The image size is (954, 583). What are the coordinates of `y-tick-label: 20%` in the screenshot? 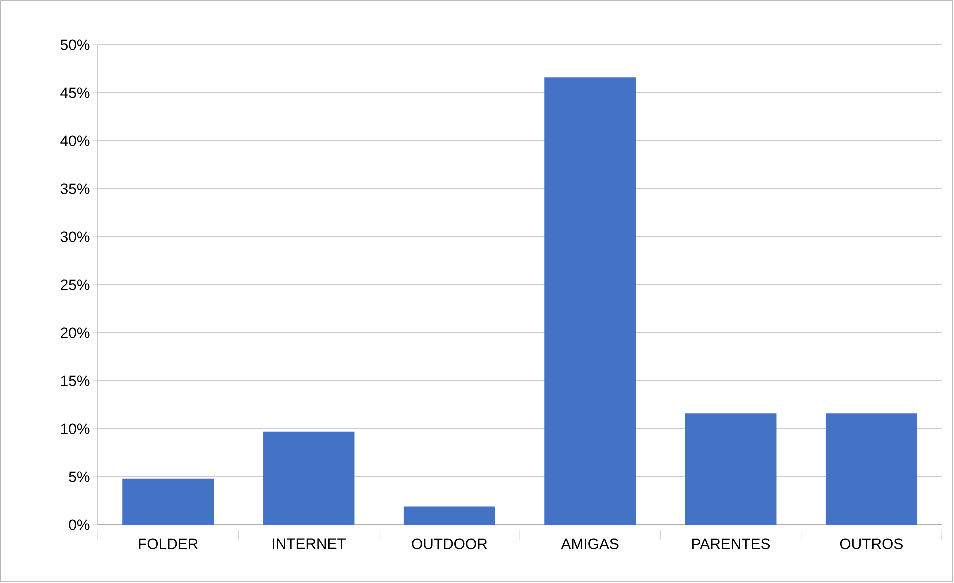 It's located at (75, 333).